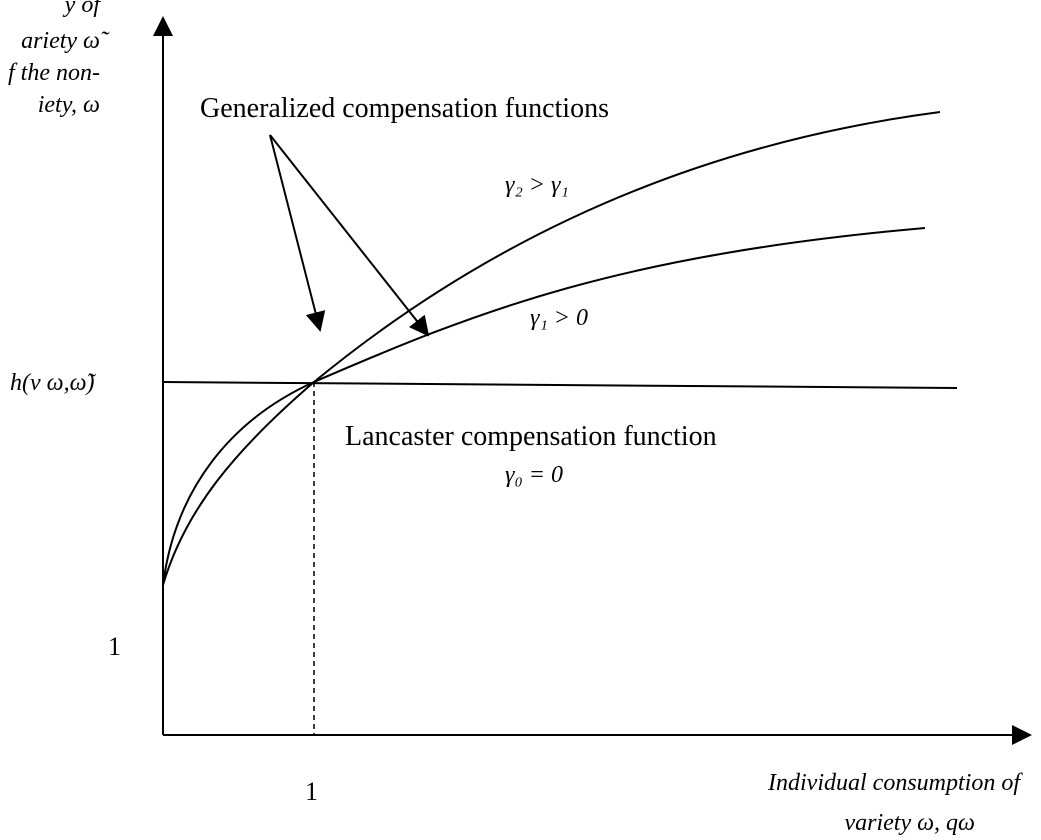  What do you see at coordinates (311, 791) in the screenshot?
I see `x-mark: 1` at bounding box center [311, 791].